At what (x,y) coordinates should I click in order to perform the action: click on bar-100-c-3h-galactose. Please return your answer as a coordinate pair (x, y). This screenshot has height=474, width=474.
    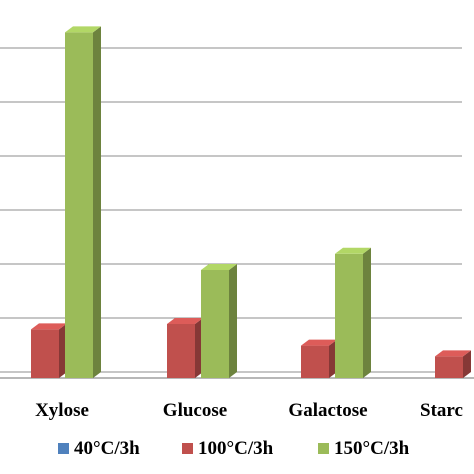
    Looking at the image, I should click on (319, 358).